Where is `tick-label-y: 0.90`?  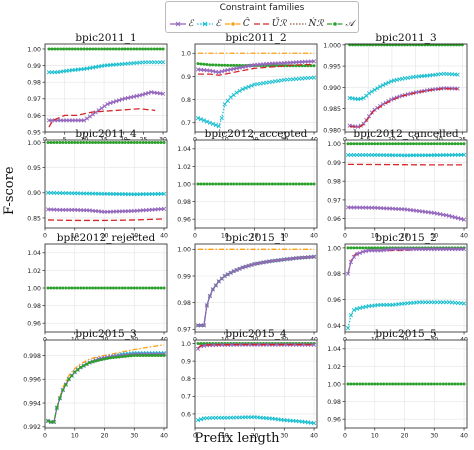
tick-label-y: 0.90 is located at coordinates (34, 193).